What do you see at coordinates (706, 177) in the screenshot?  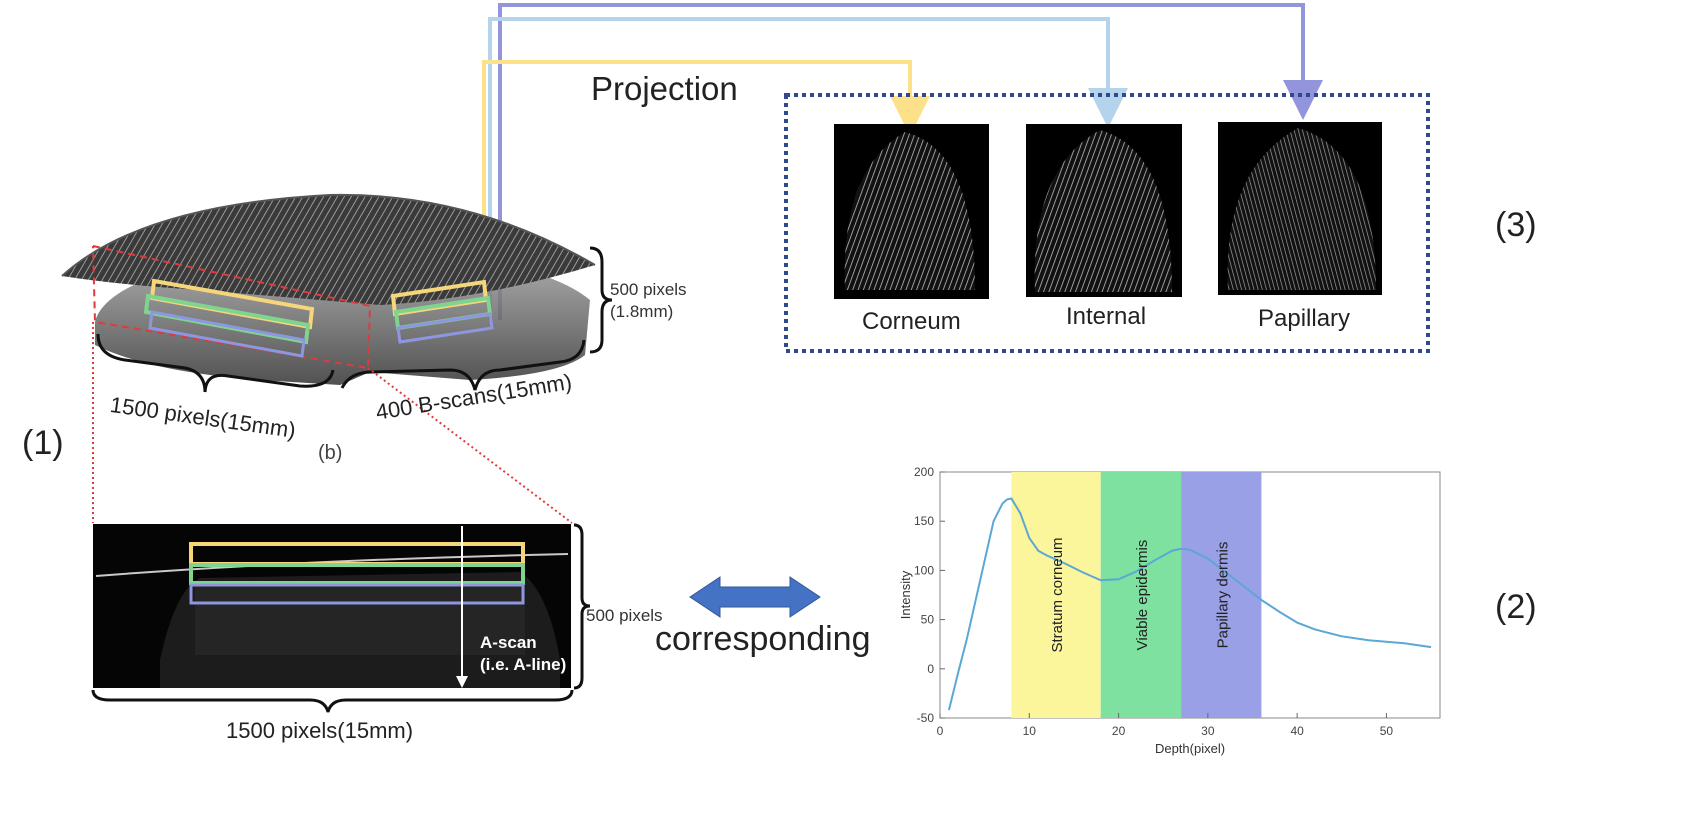 I see `arrow-corneum` at bounding box center [706, 177].